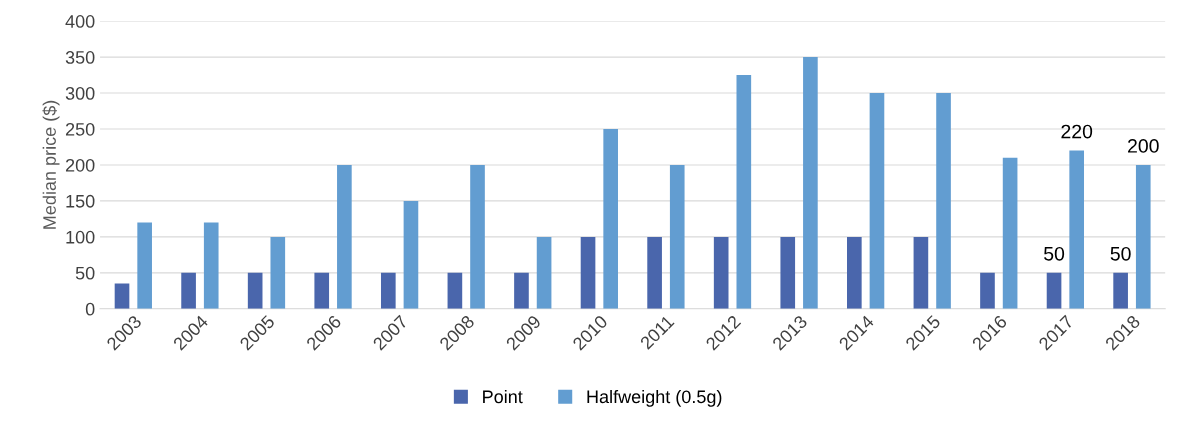 The width and height of the screenshot is (1177, 423). What do you see at coordinates (51, 164) in the screenshot?
I see `y-axis-title: Median price ($)` at bounding box center [51, 164].